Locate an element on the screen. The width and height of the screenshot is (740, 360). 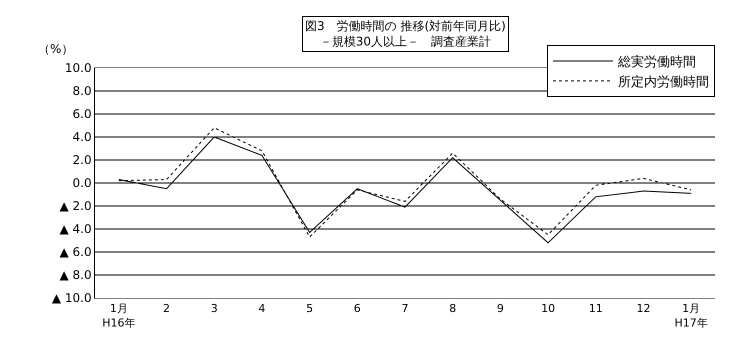
x-tick-label: 8 is located at coordinates (452, 309).